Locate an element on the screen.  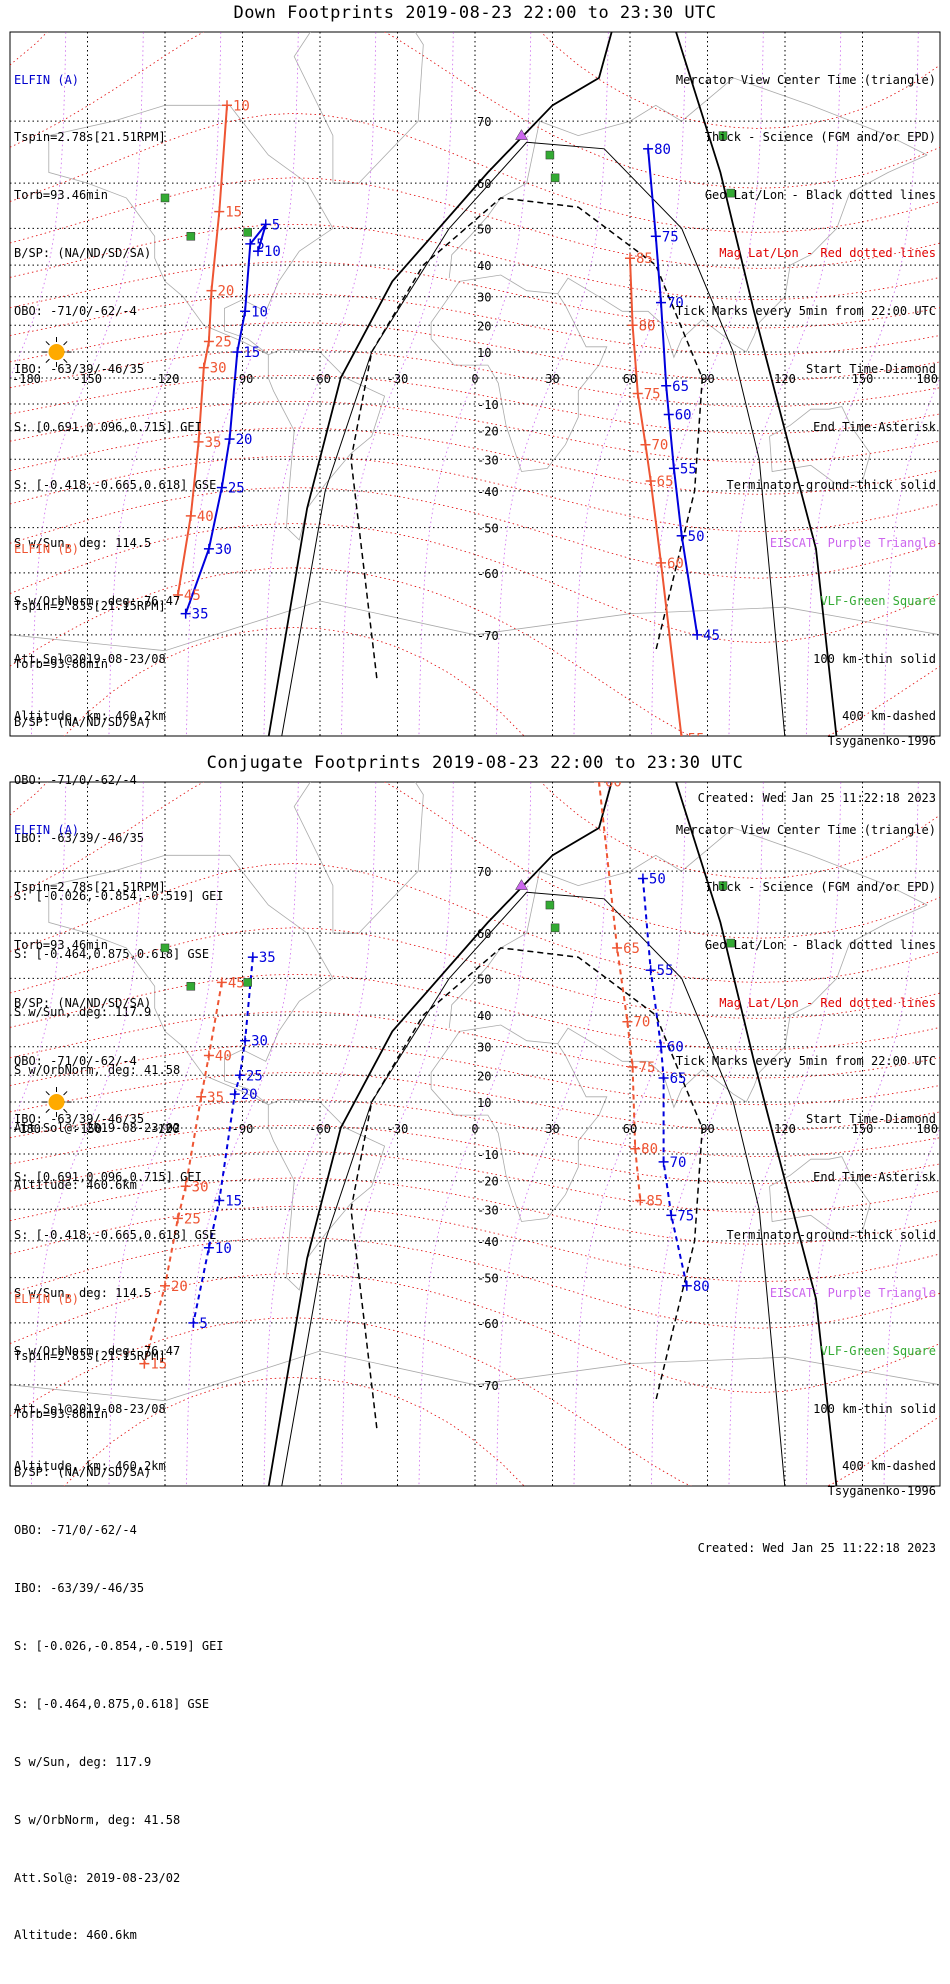
info-line: S w/Sun, deg: 117.9 is located at coordinates (83, 1761).